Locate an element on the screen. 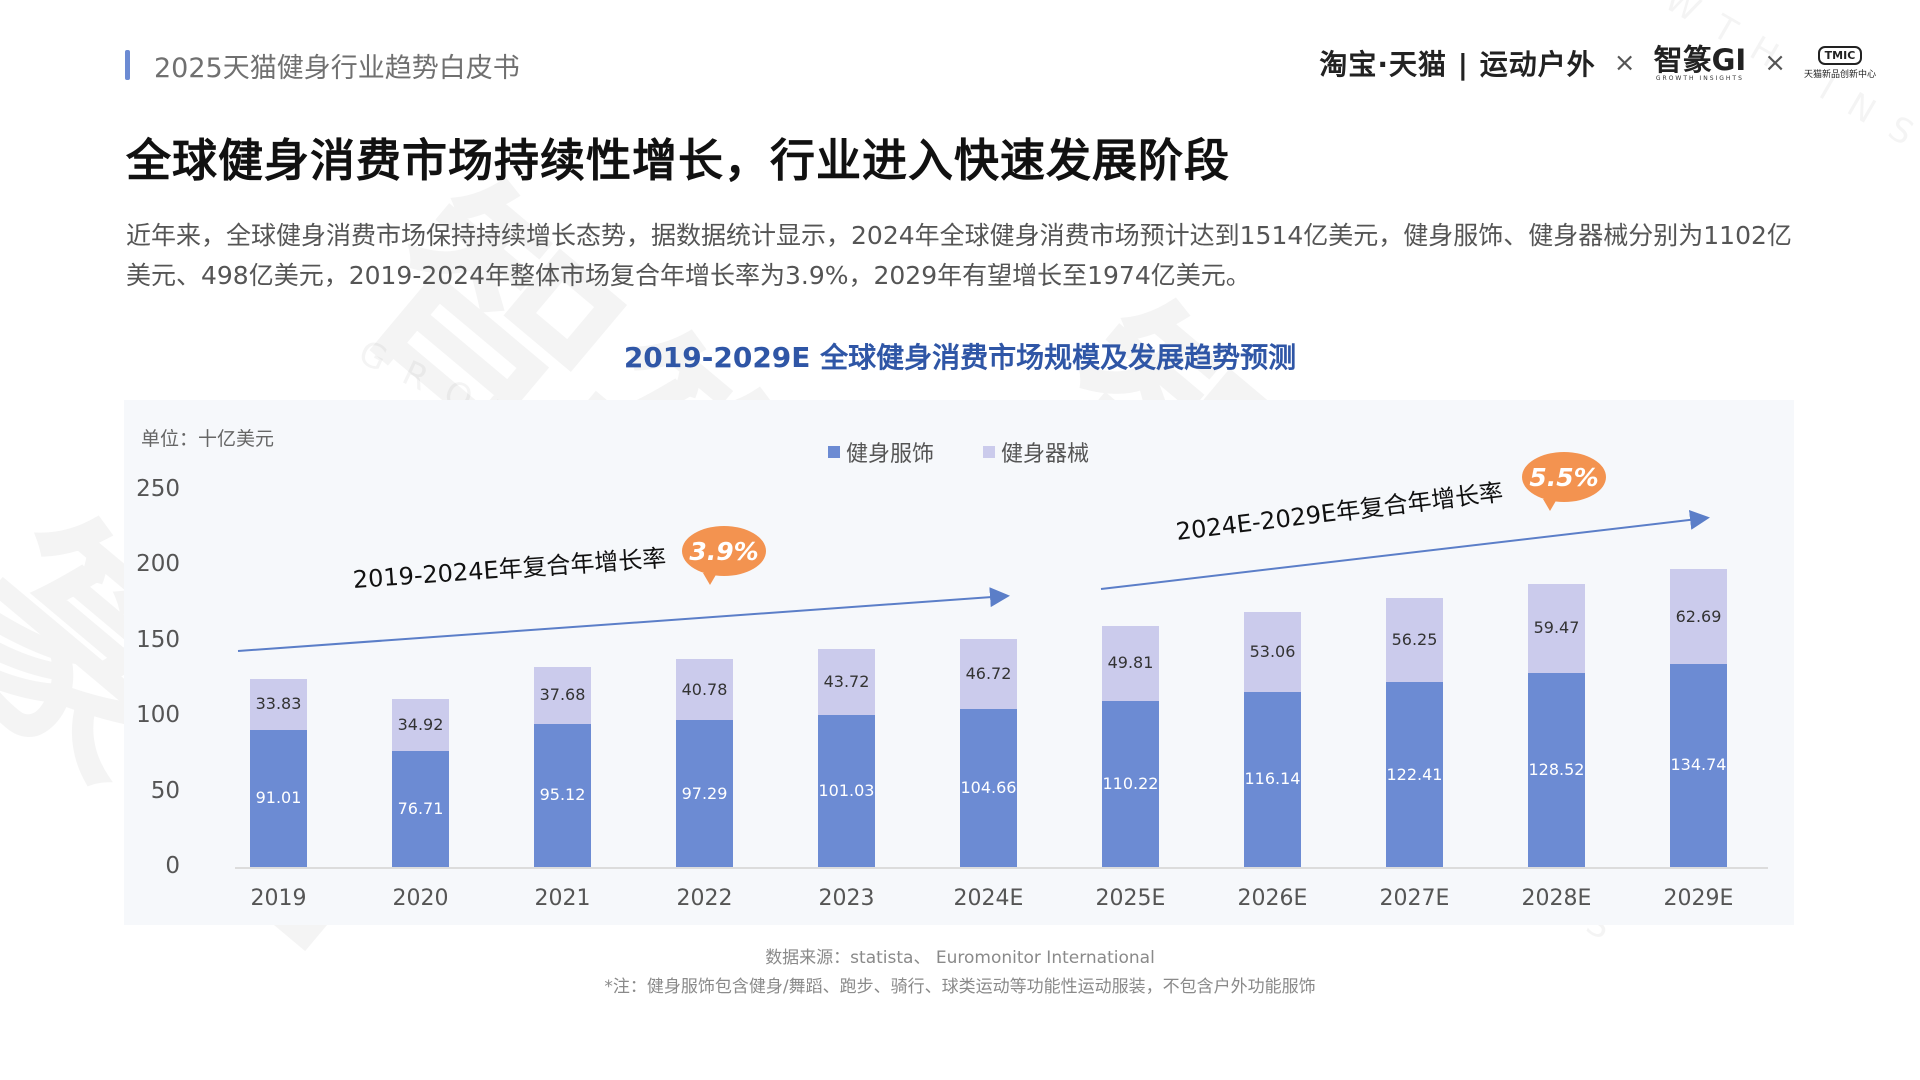 The width and height of the screenshot is (1920, 1080). y-tick: 250 is located at coordinates (158, 489).